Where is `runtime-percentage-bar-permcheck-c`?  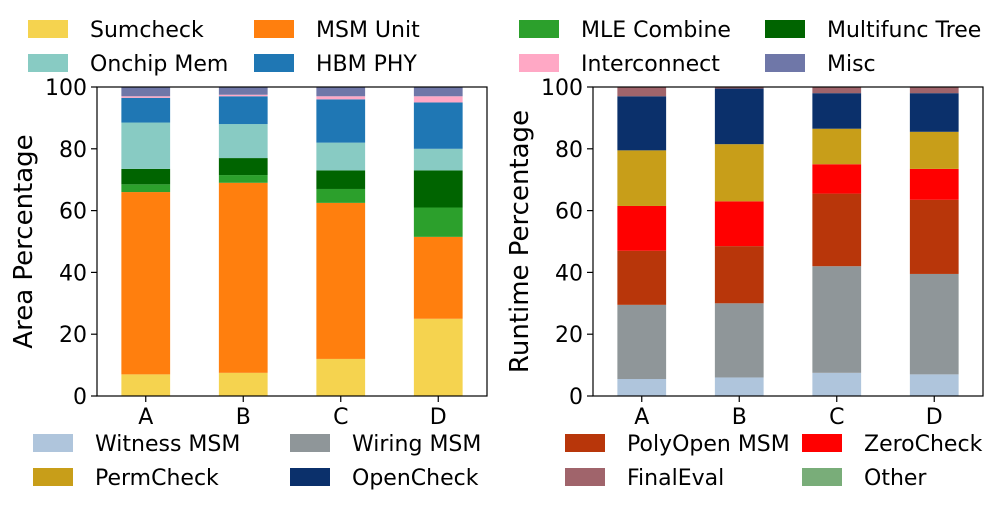
runtime-percentage-bar-permcheck-c is located at coordinates (837, 146).